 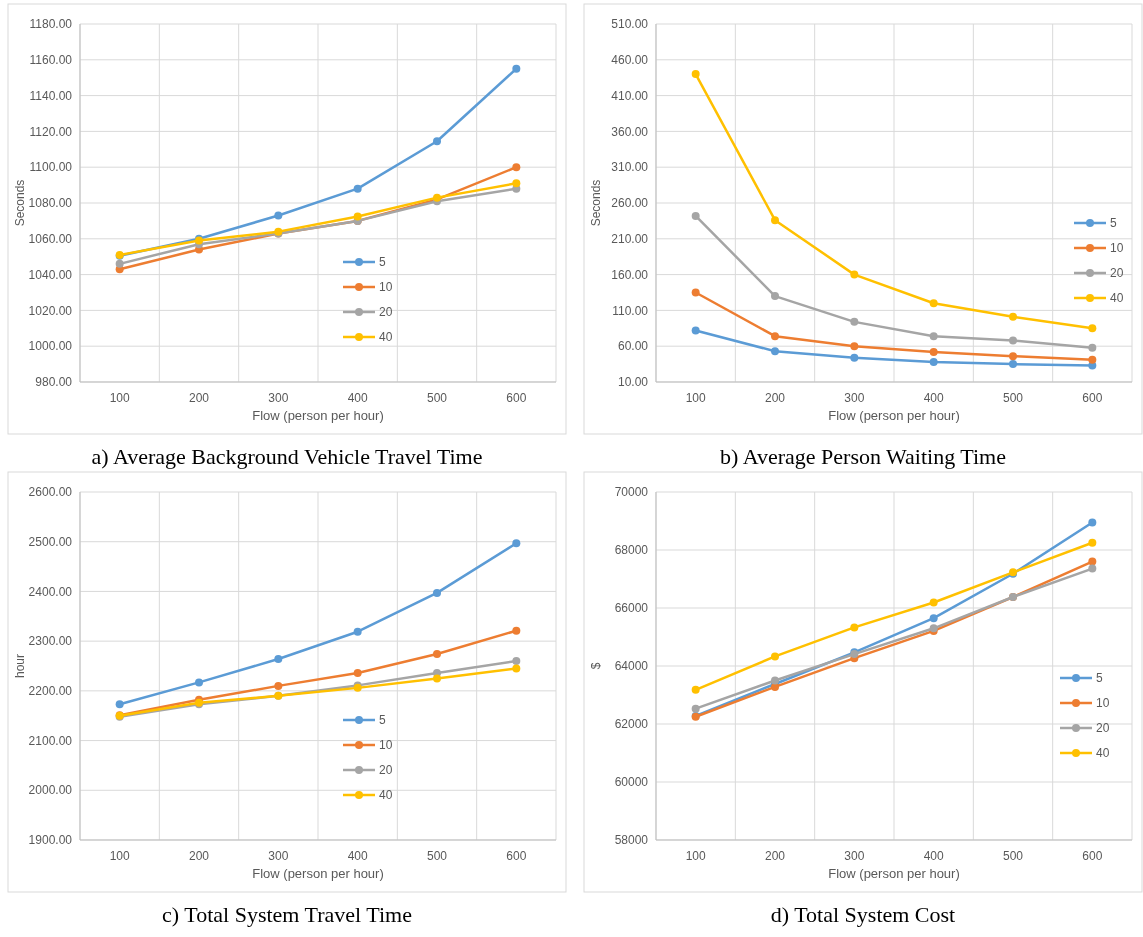 What do you see at coordinates (50, 840) in the screenshot?
I see `y-tick-label: 1900.00` at bounding box center [50, 840].